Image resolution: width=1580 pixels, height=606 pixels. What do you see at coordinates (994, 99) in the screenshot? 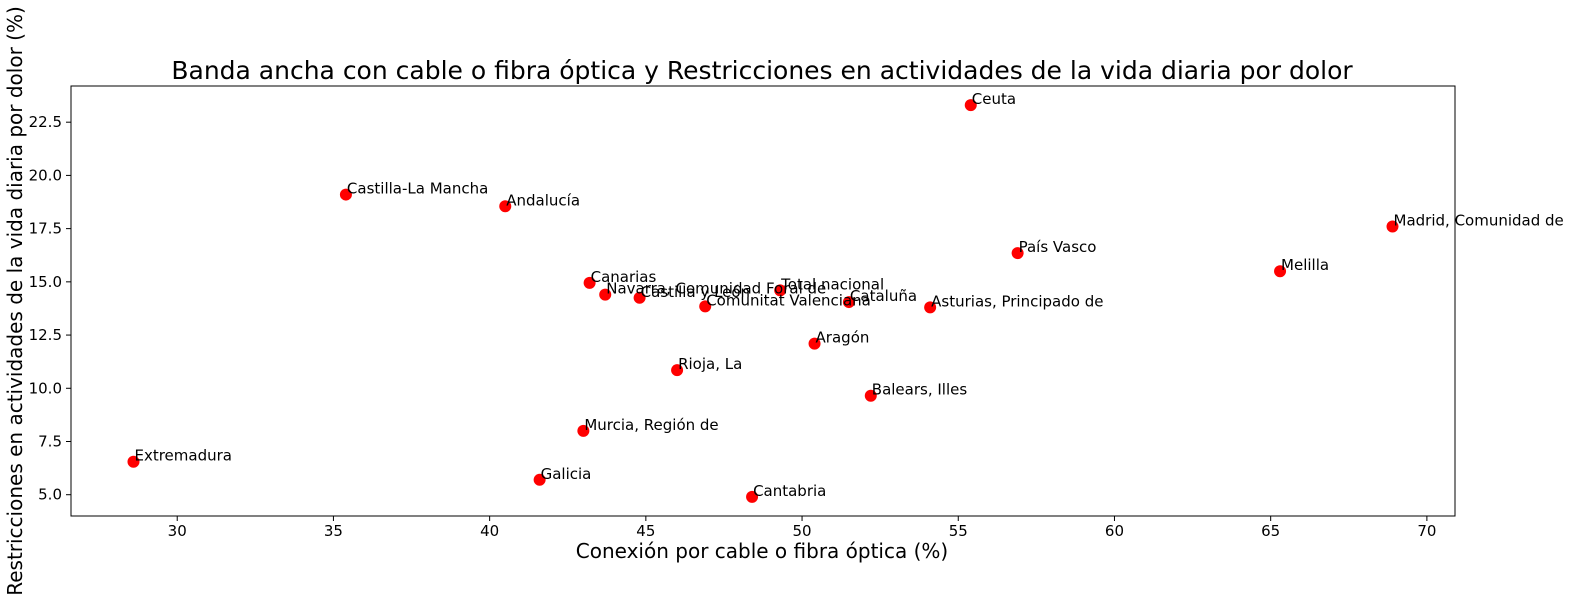
I see `point-label: Ceuta` at bounding box center [994, 99].